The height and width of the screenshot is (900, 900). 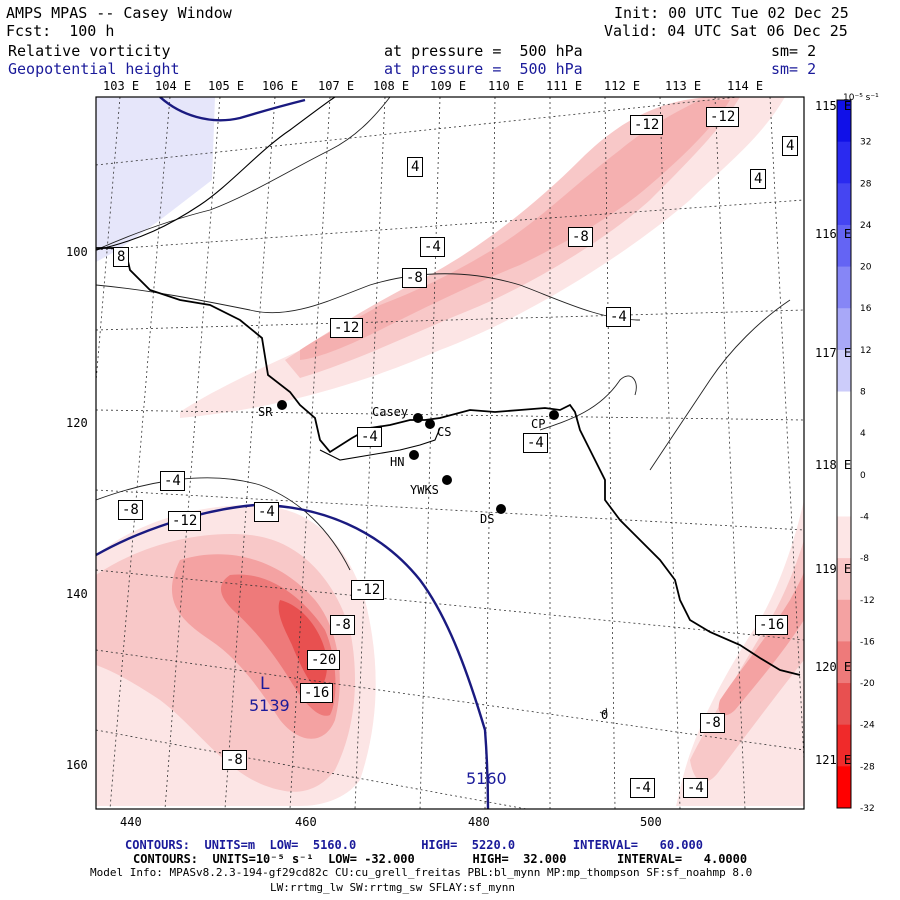 I want to click on colorbar-level-label: 32, so click(x=865, y=143).